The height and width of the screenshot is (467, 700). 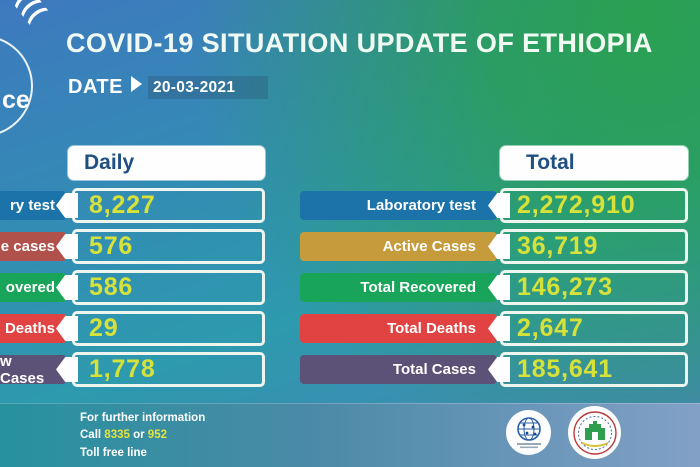 I want to click on stat-value: 2,647, so click(x=550, y=328).